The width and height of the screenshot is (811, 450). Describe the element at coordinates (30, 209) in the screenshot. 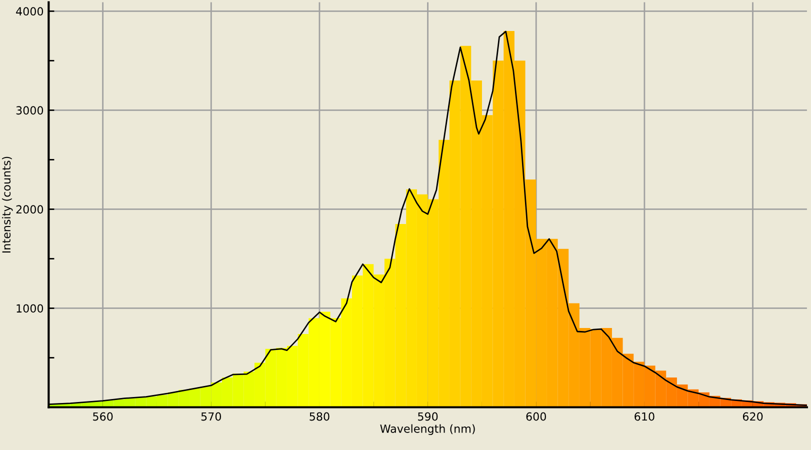

I see `y-tick-label: 2000` at that location.